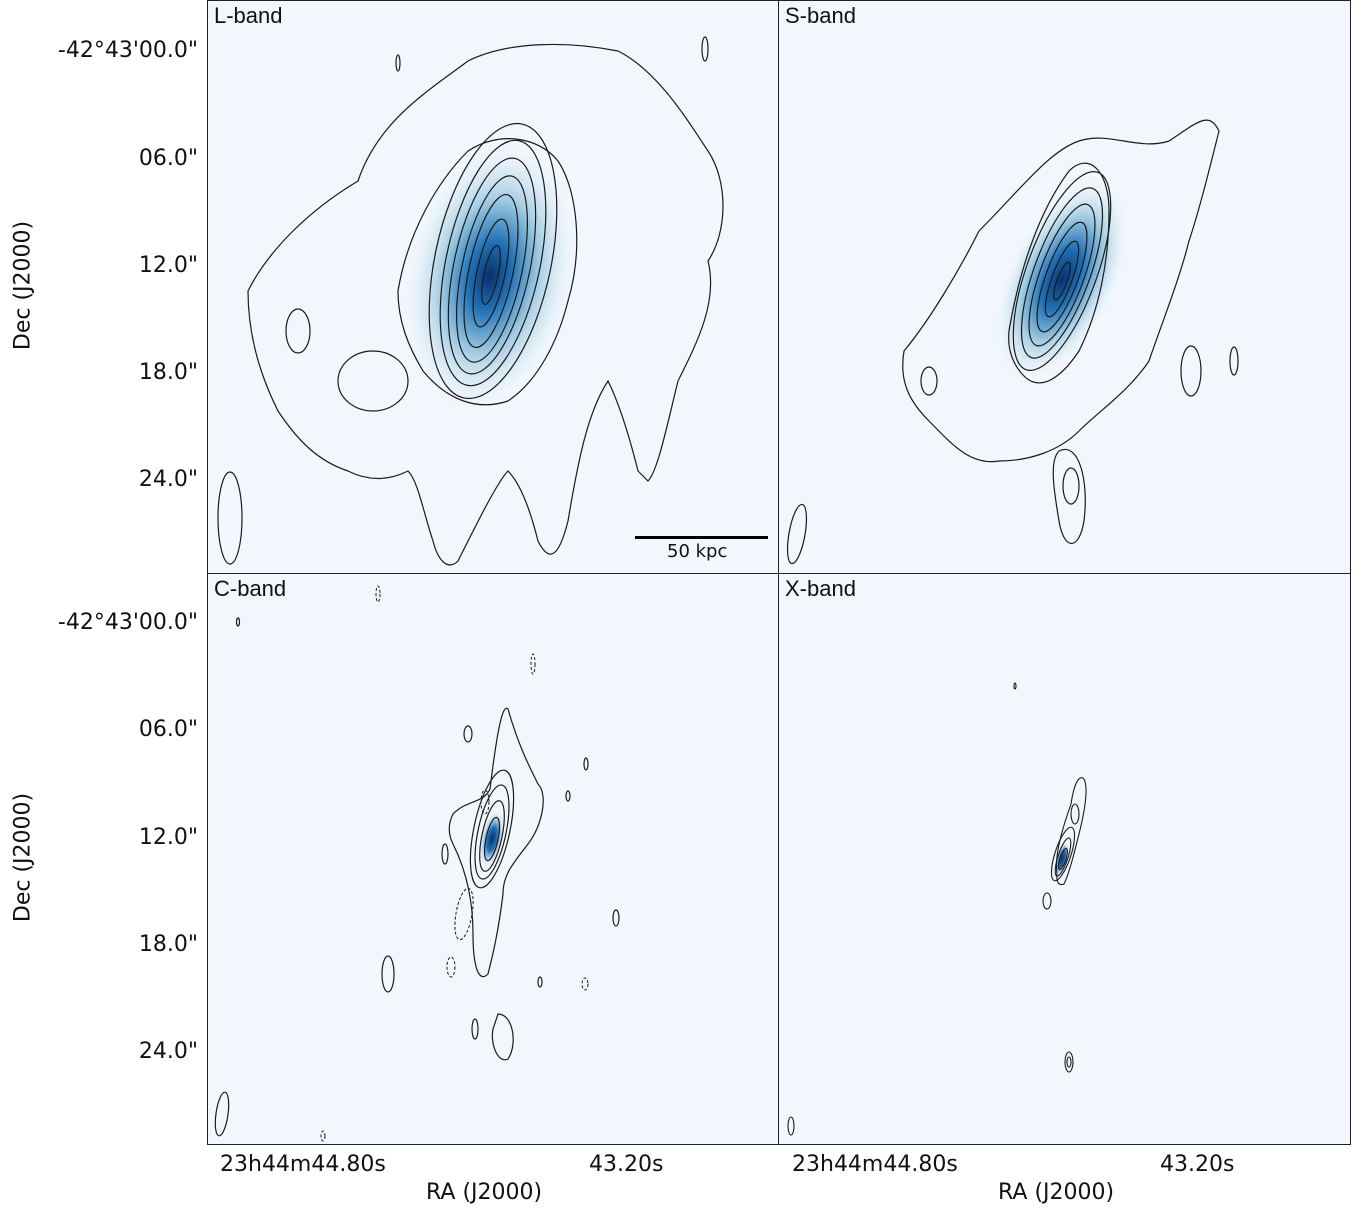  I want to click on ytick-bottom-4: 24.0", so click(168, 1051).